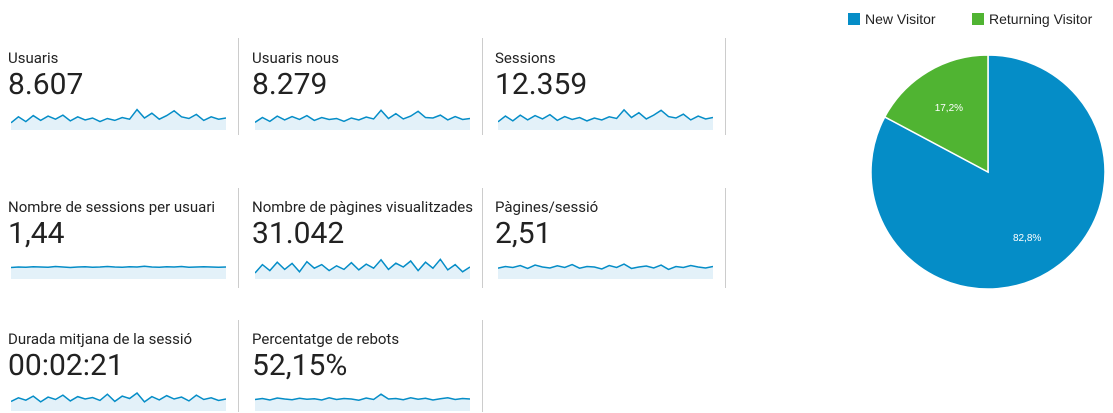 Image resolution: width=1113 pixels, height=413 pixels. Describe the element at coordinates (367, 329) in the screenshot. I see `metric-label: Percentatge de rebots` at that location.